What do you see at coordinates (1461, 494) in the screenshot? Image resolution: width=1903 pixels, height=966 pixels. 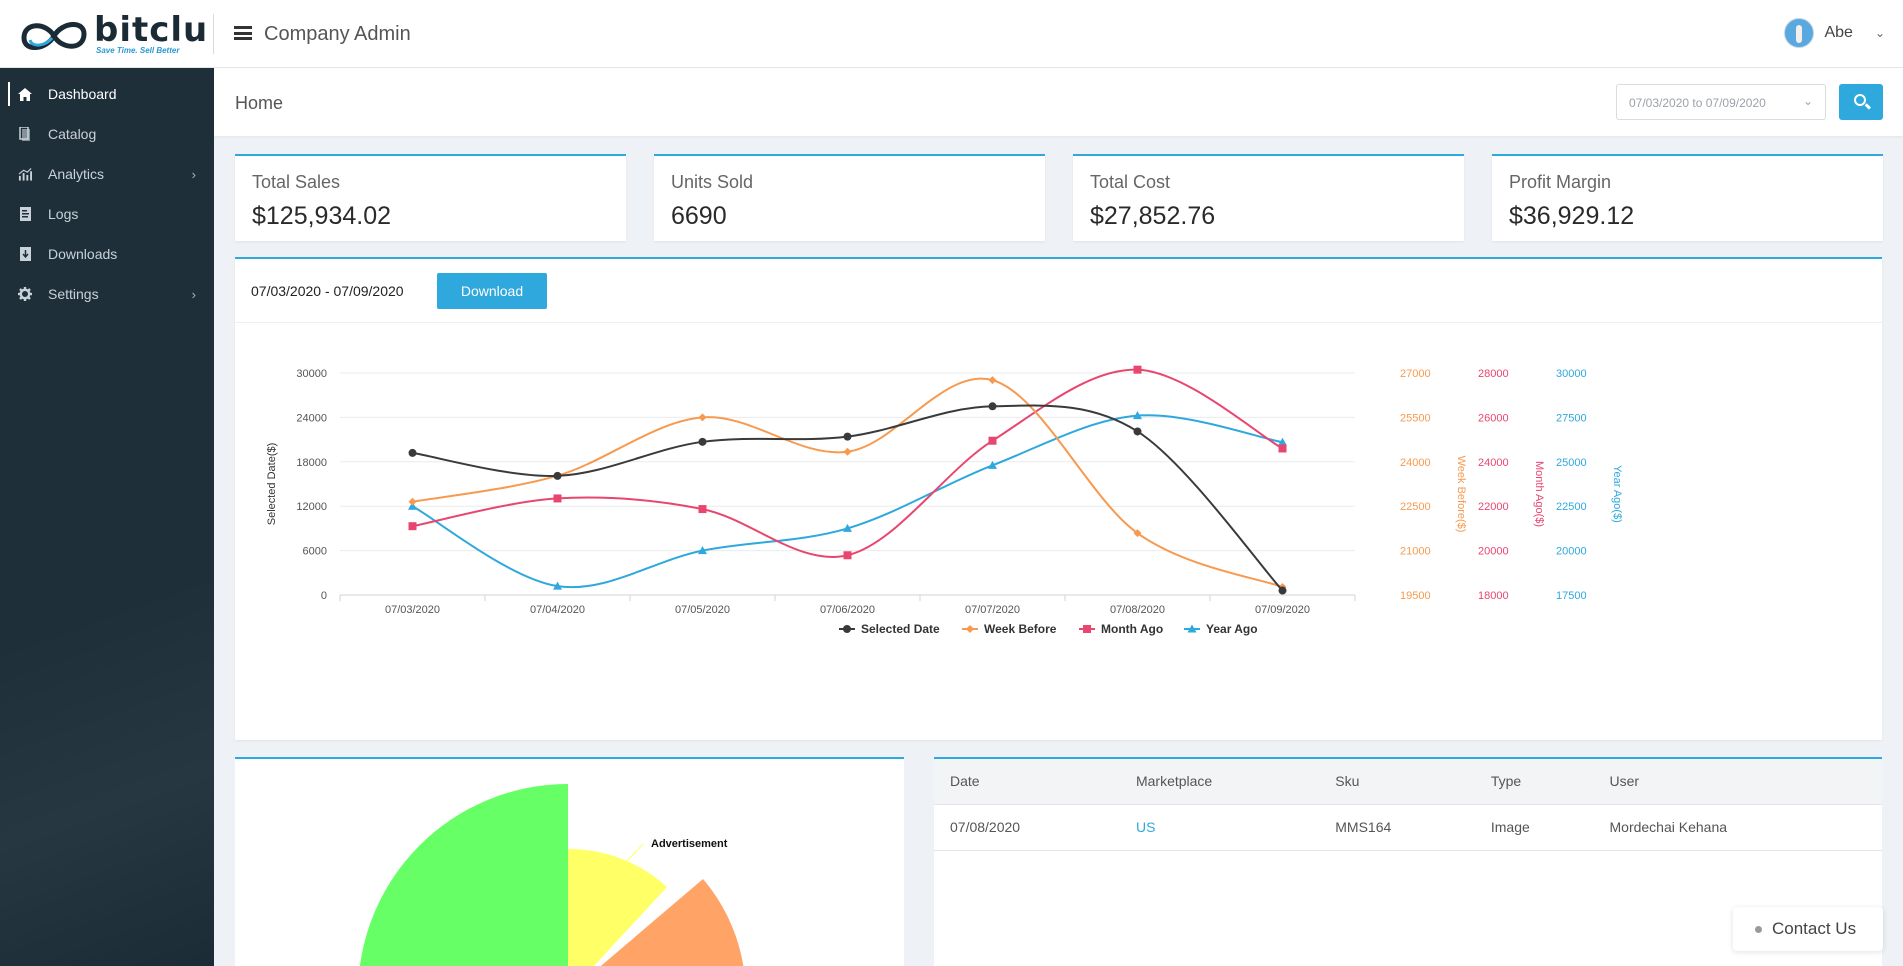 I see `y-axis-title-1: Week Before($)` at bounding box center [1461, 494].